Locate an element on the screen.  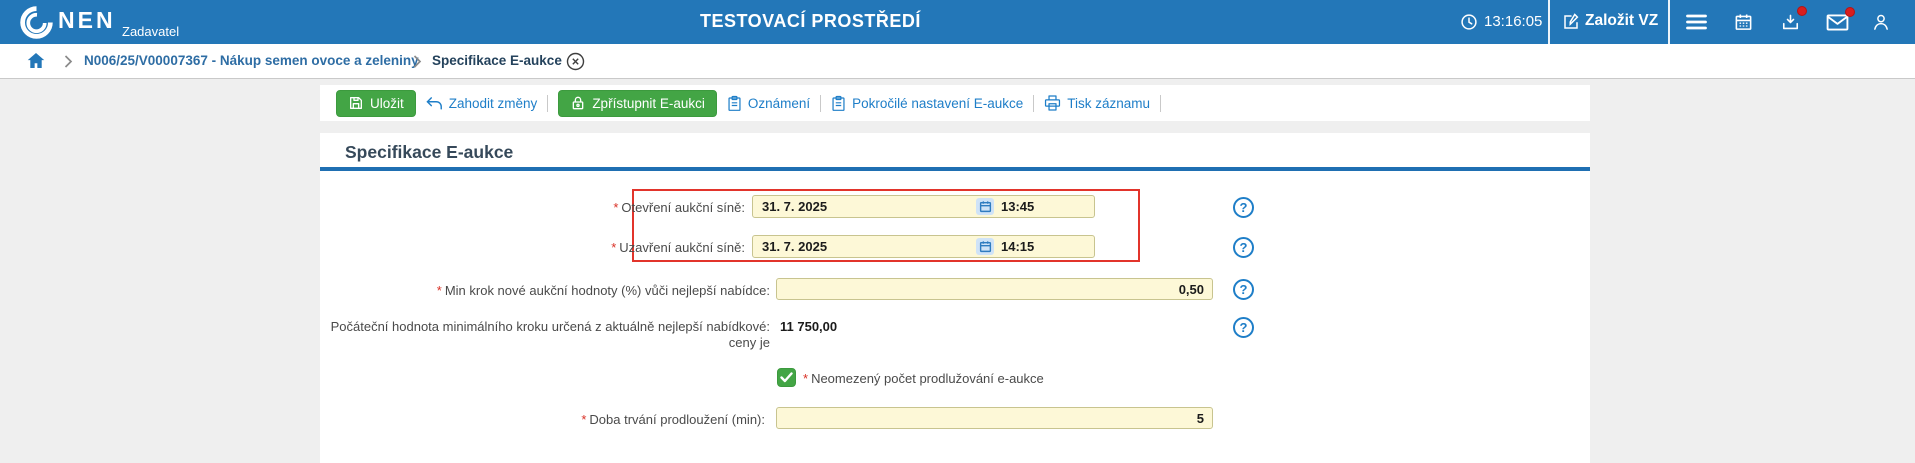
unlimited-extensions-label: * Neomezený počet prodlužování e-aukce is located at coordinates (923, 378).